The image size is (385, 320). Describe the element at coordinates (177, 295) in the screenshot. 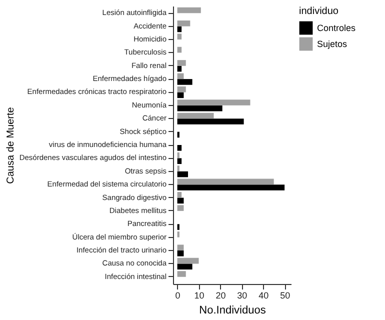

I see `x-tick-label: 0` at that location.